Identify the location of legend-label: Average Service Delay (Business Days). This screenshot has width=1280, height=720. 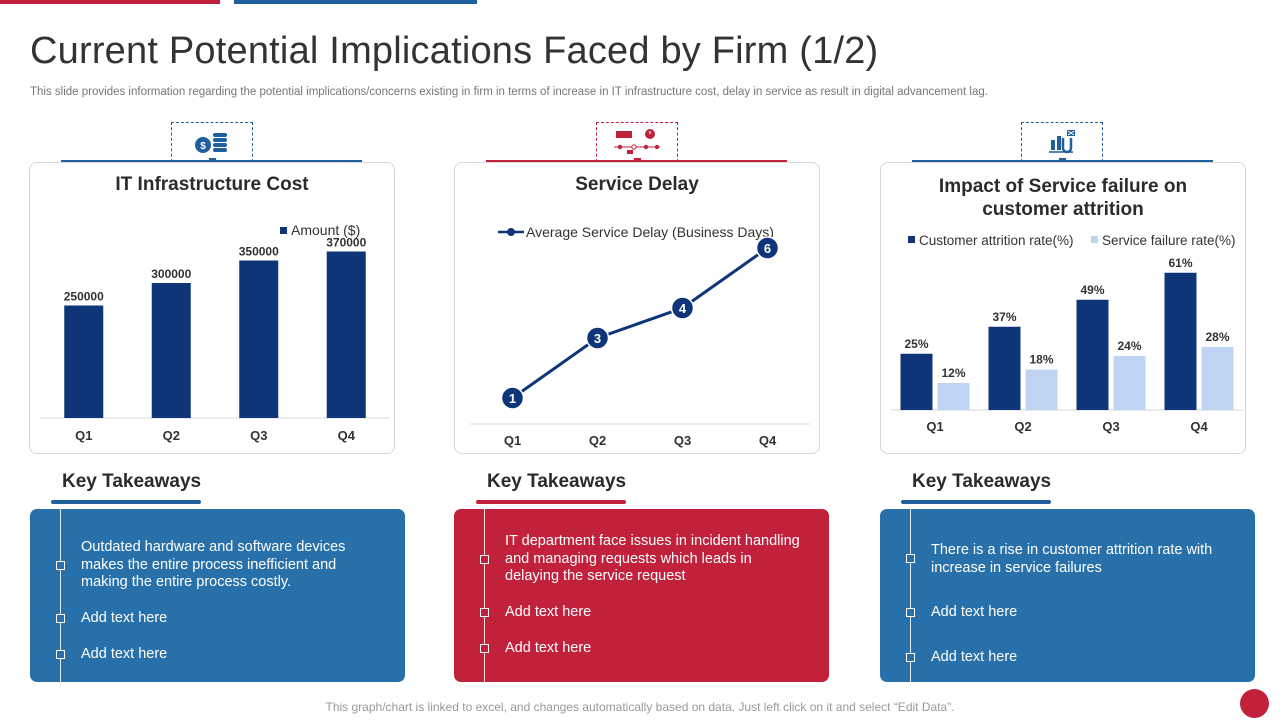
(650, 232).